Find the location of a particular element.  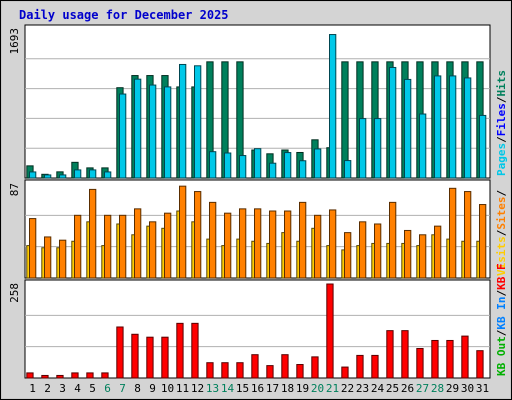

legend-text: KB Out/KB In/KB F is located at coordinates (501, 319).